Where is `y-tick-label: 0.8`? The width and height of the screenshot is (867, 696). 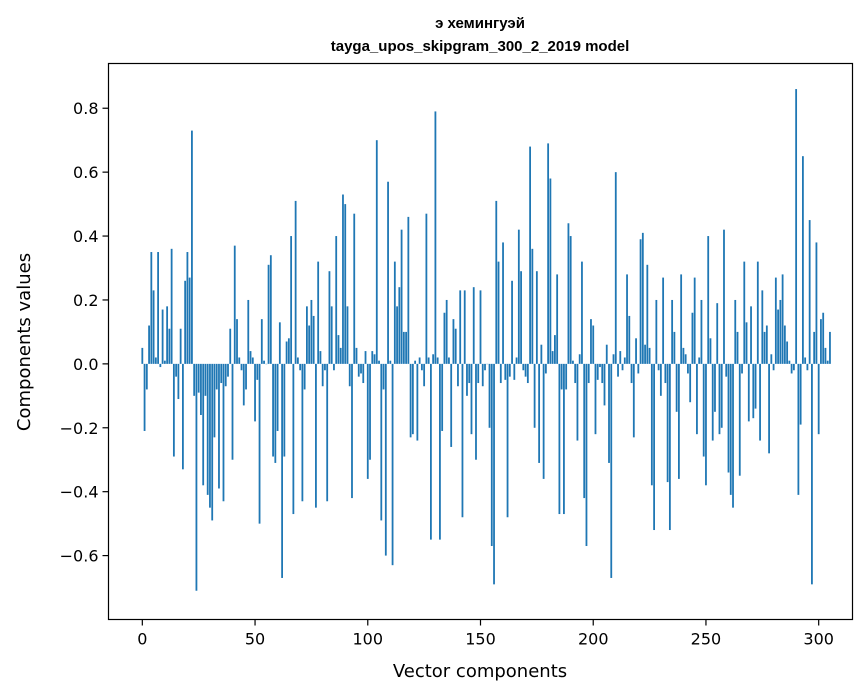 y-tick-label: 0.8 is located at coordinates (85, 108).